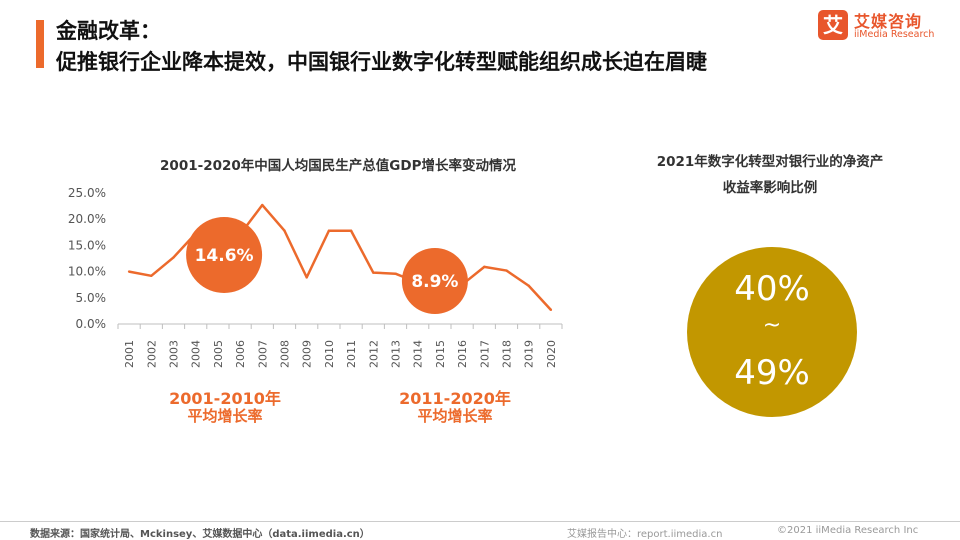 Image resolution: width=960 pixels, height=540 pixels. What do you see at coordinates (87, 245) in the screenshot?
I see `y-tick-label: 15.0%` at bounding box center [87, 245].